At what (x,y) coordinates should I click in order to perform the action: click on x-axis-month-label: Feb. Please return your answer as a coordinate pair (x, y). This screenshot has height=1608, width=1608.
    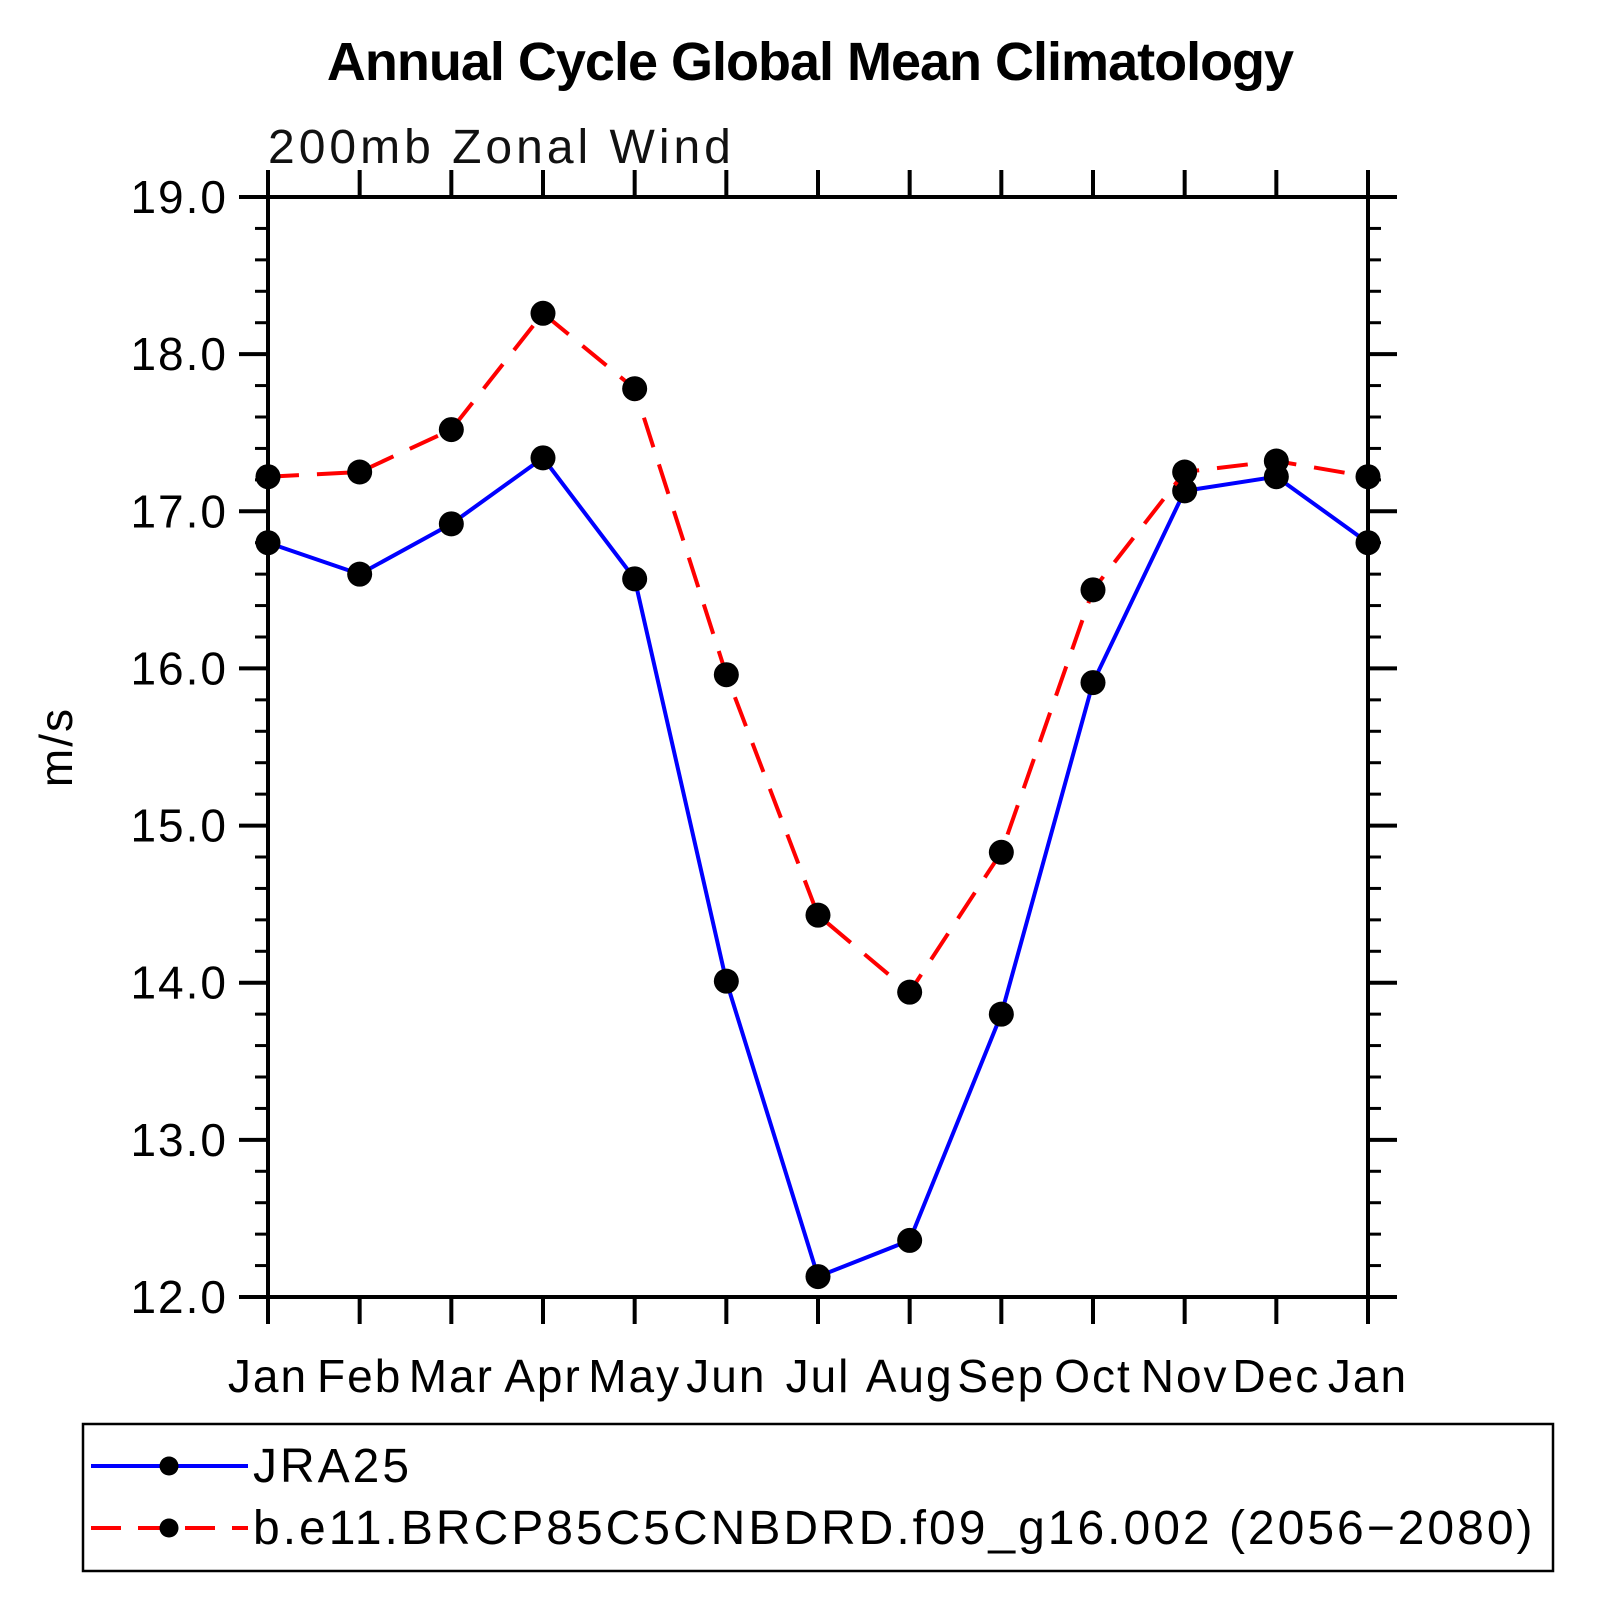
    Looking at the image, I should click on (359, 1376).